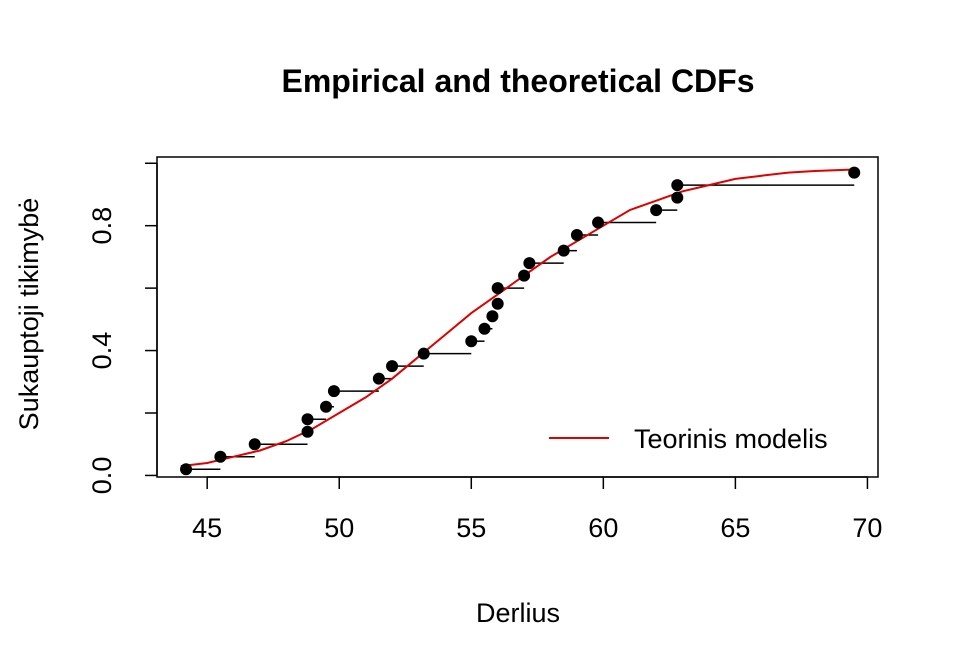 This screenshot has height=672, width=960. Describe the element at coordinates (102, 476) in the screenshot. I see `y-tick-label: 0.0` at that location.